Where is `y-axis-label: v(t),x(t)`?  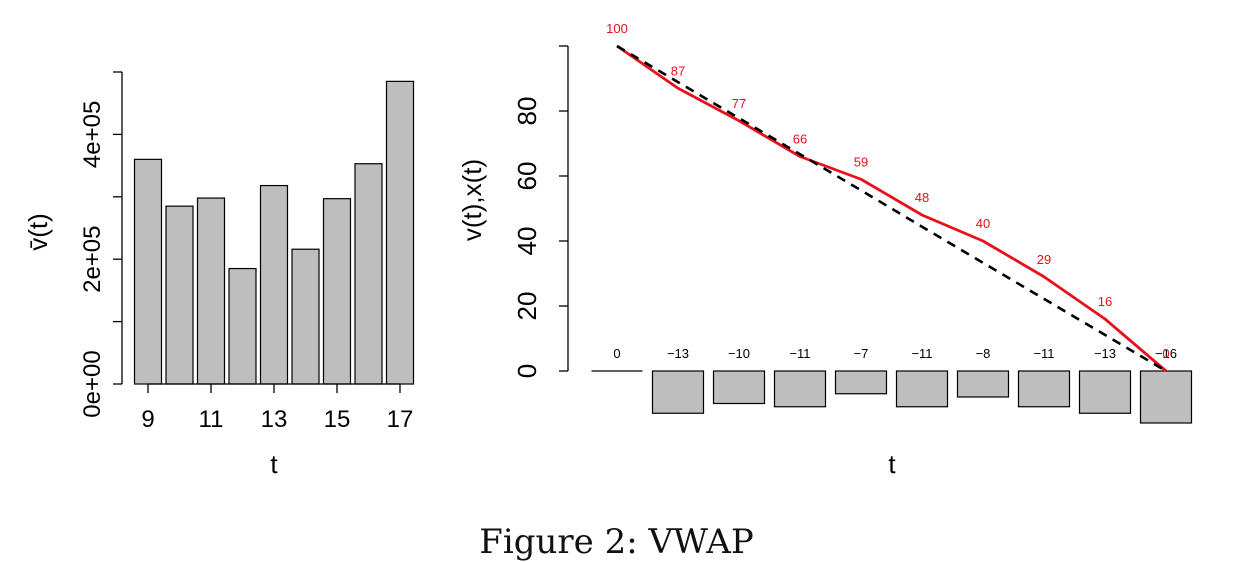
y-axis-label: v(t),x(t) is located at coordinates (472, 200).